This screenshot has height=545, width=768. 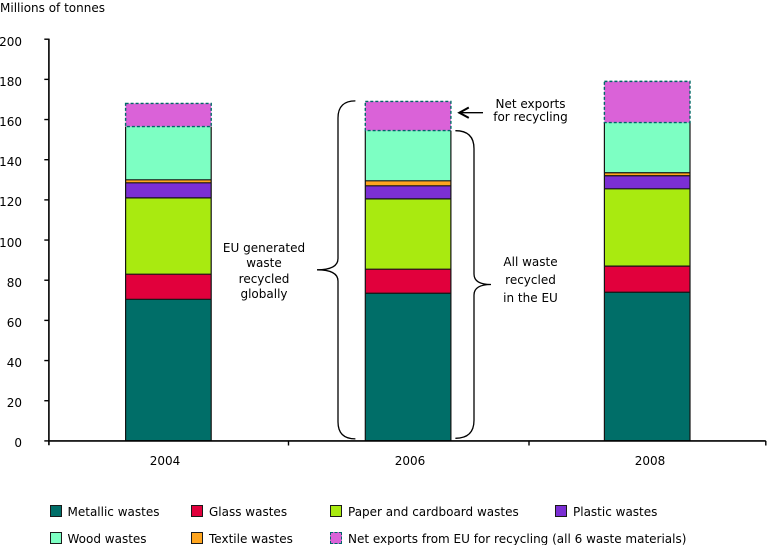 I want to click on bar-net-exports-dashed-border-2006, so click(x=408, y=116).